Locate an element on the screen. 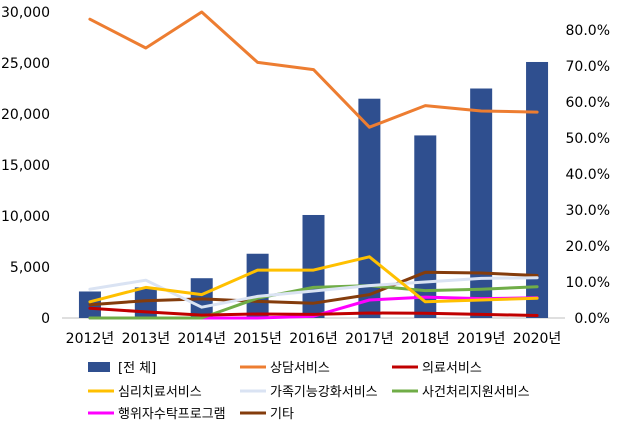  y-right-tick-label: 30.0% is located at coordinates (588, 211).